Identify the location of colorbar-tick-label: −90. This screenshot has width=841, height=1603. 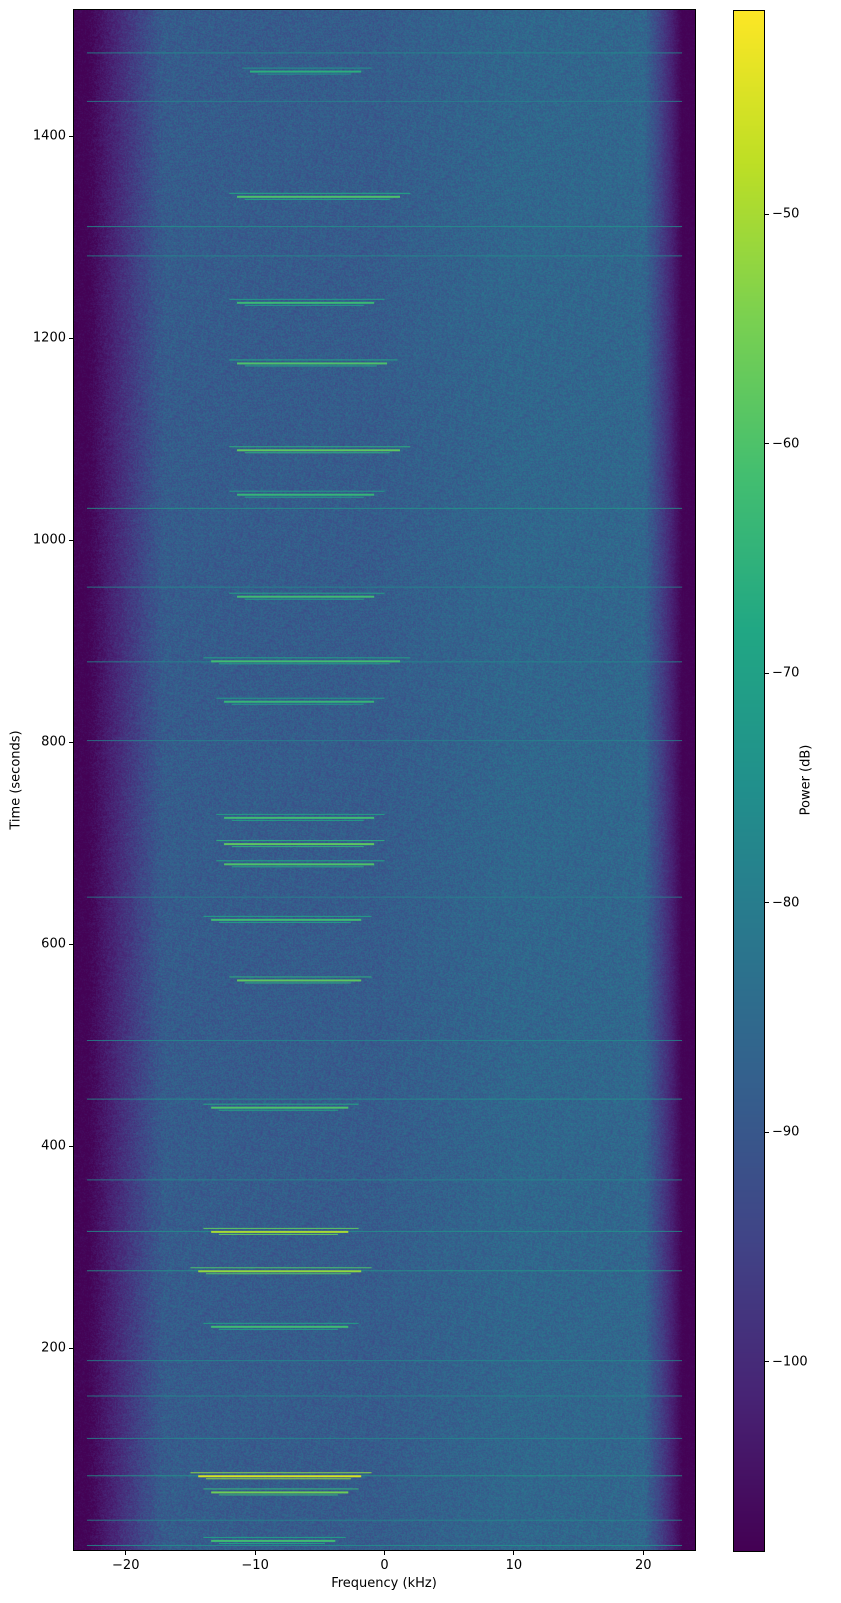
(786, 1132).